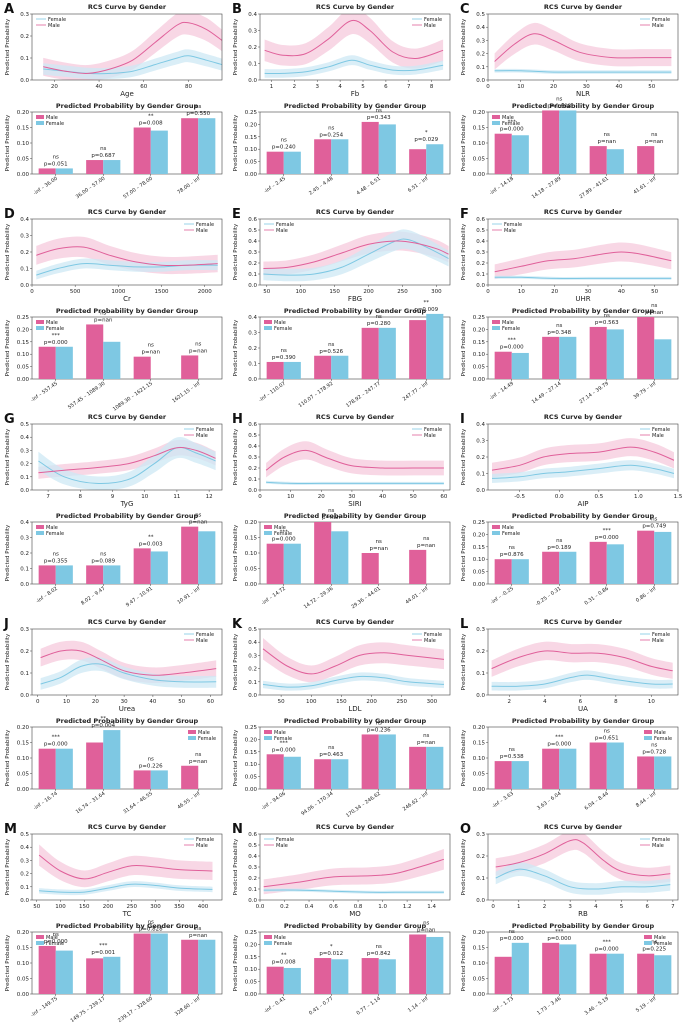 Image resolution: width=685 pixels, height=1027 pixels. What do you see at coordinates (354, 709) in the screenshot?
I see `x-axis-label: LDL` at bounding box center [354, 709].